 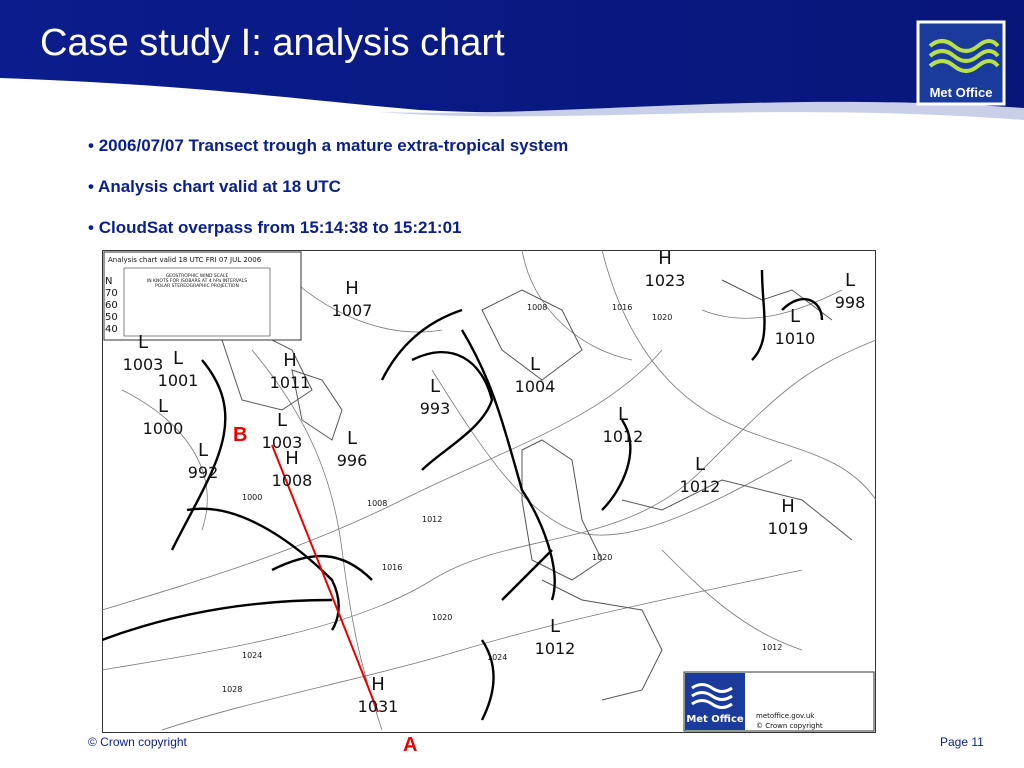 I want to click on scale-label: 60, so click(x=111, y=305).